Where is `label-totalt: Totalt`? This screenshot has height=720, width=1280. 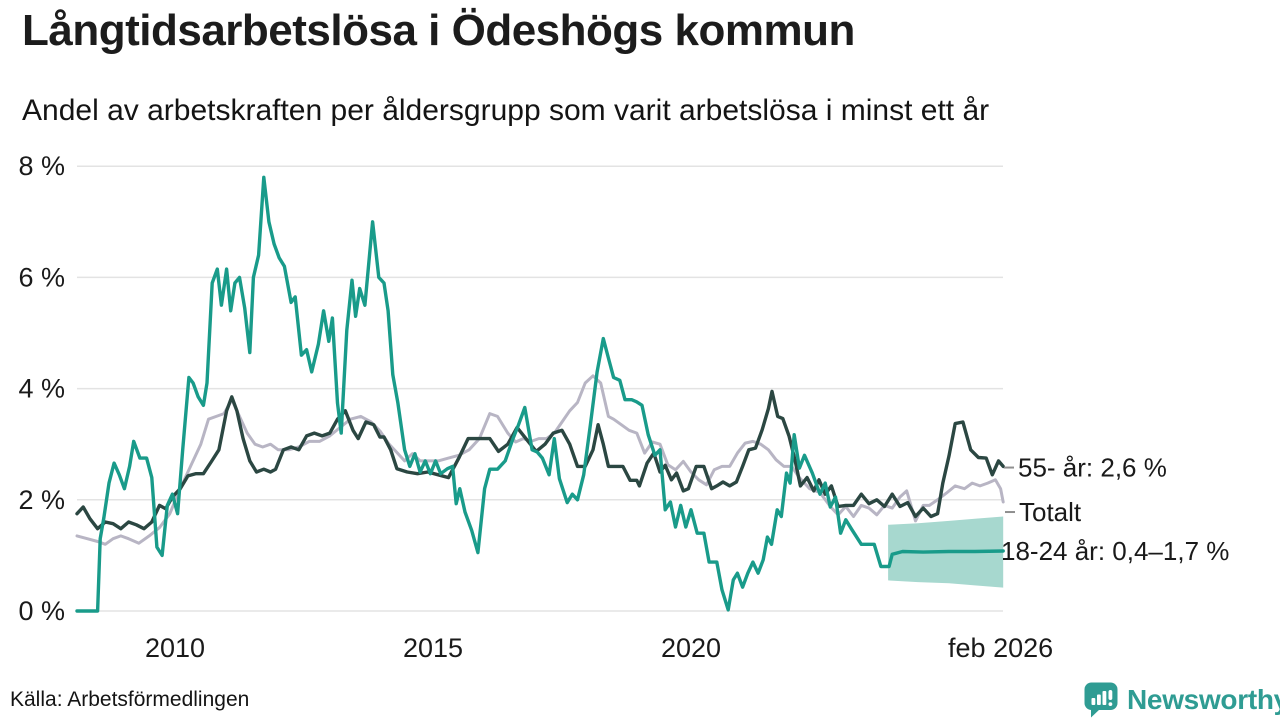
label-totalt: Totalt is located at coordinates (1050, 512).